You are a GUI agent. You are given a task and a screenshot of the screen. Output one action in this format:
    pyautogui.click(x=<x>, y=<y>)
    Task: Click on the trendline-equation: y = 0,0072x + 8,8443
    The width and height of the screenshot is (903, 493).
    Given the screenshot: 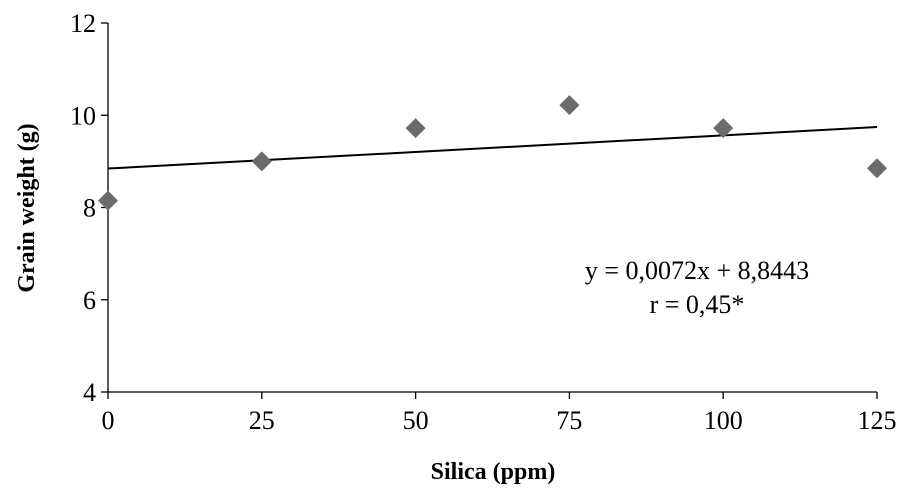 What is the action you would take?
    pyautogui.click(x=697, y=270)
    